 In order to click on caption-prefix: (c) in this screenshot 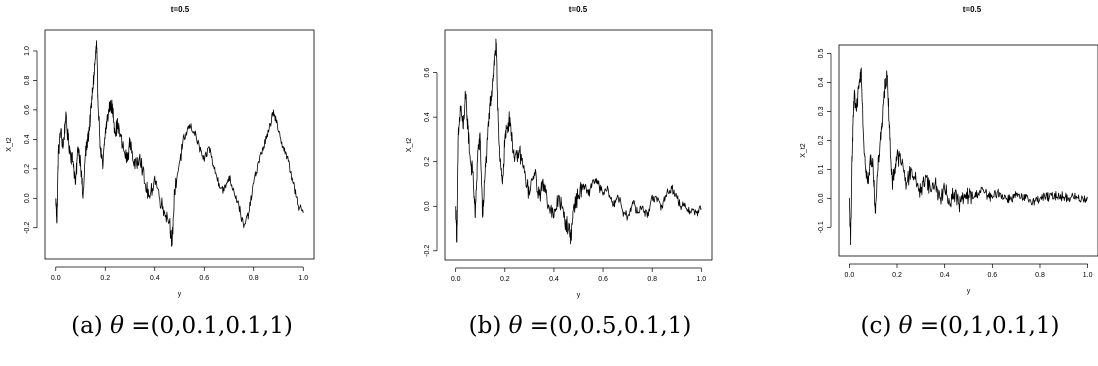, I will do `click(880, 326)`.